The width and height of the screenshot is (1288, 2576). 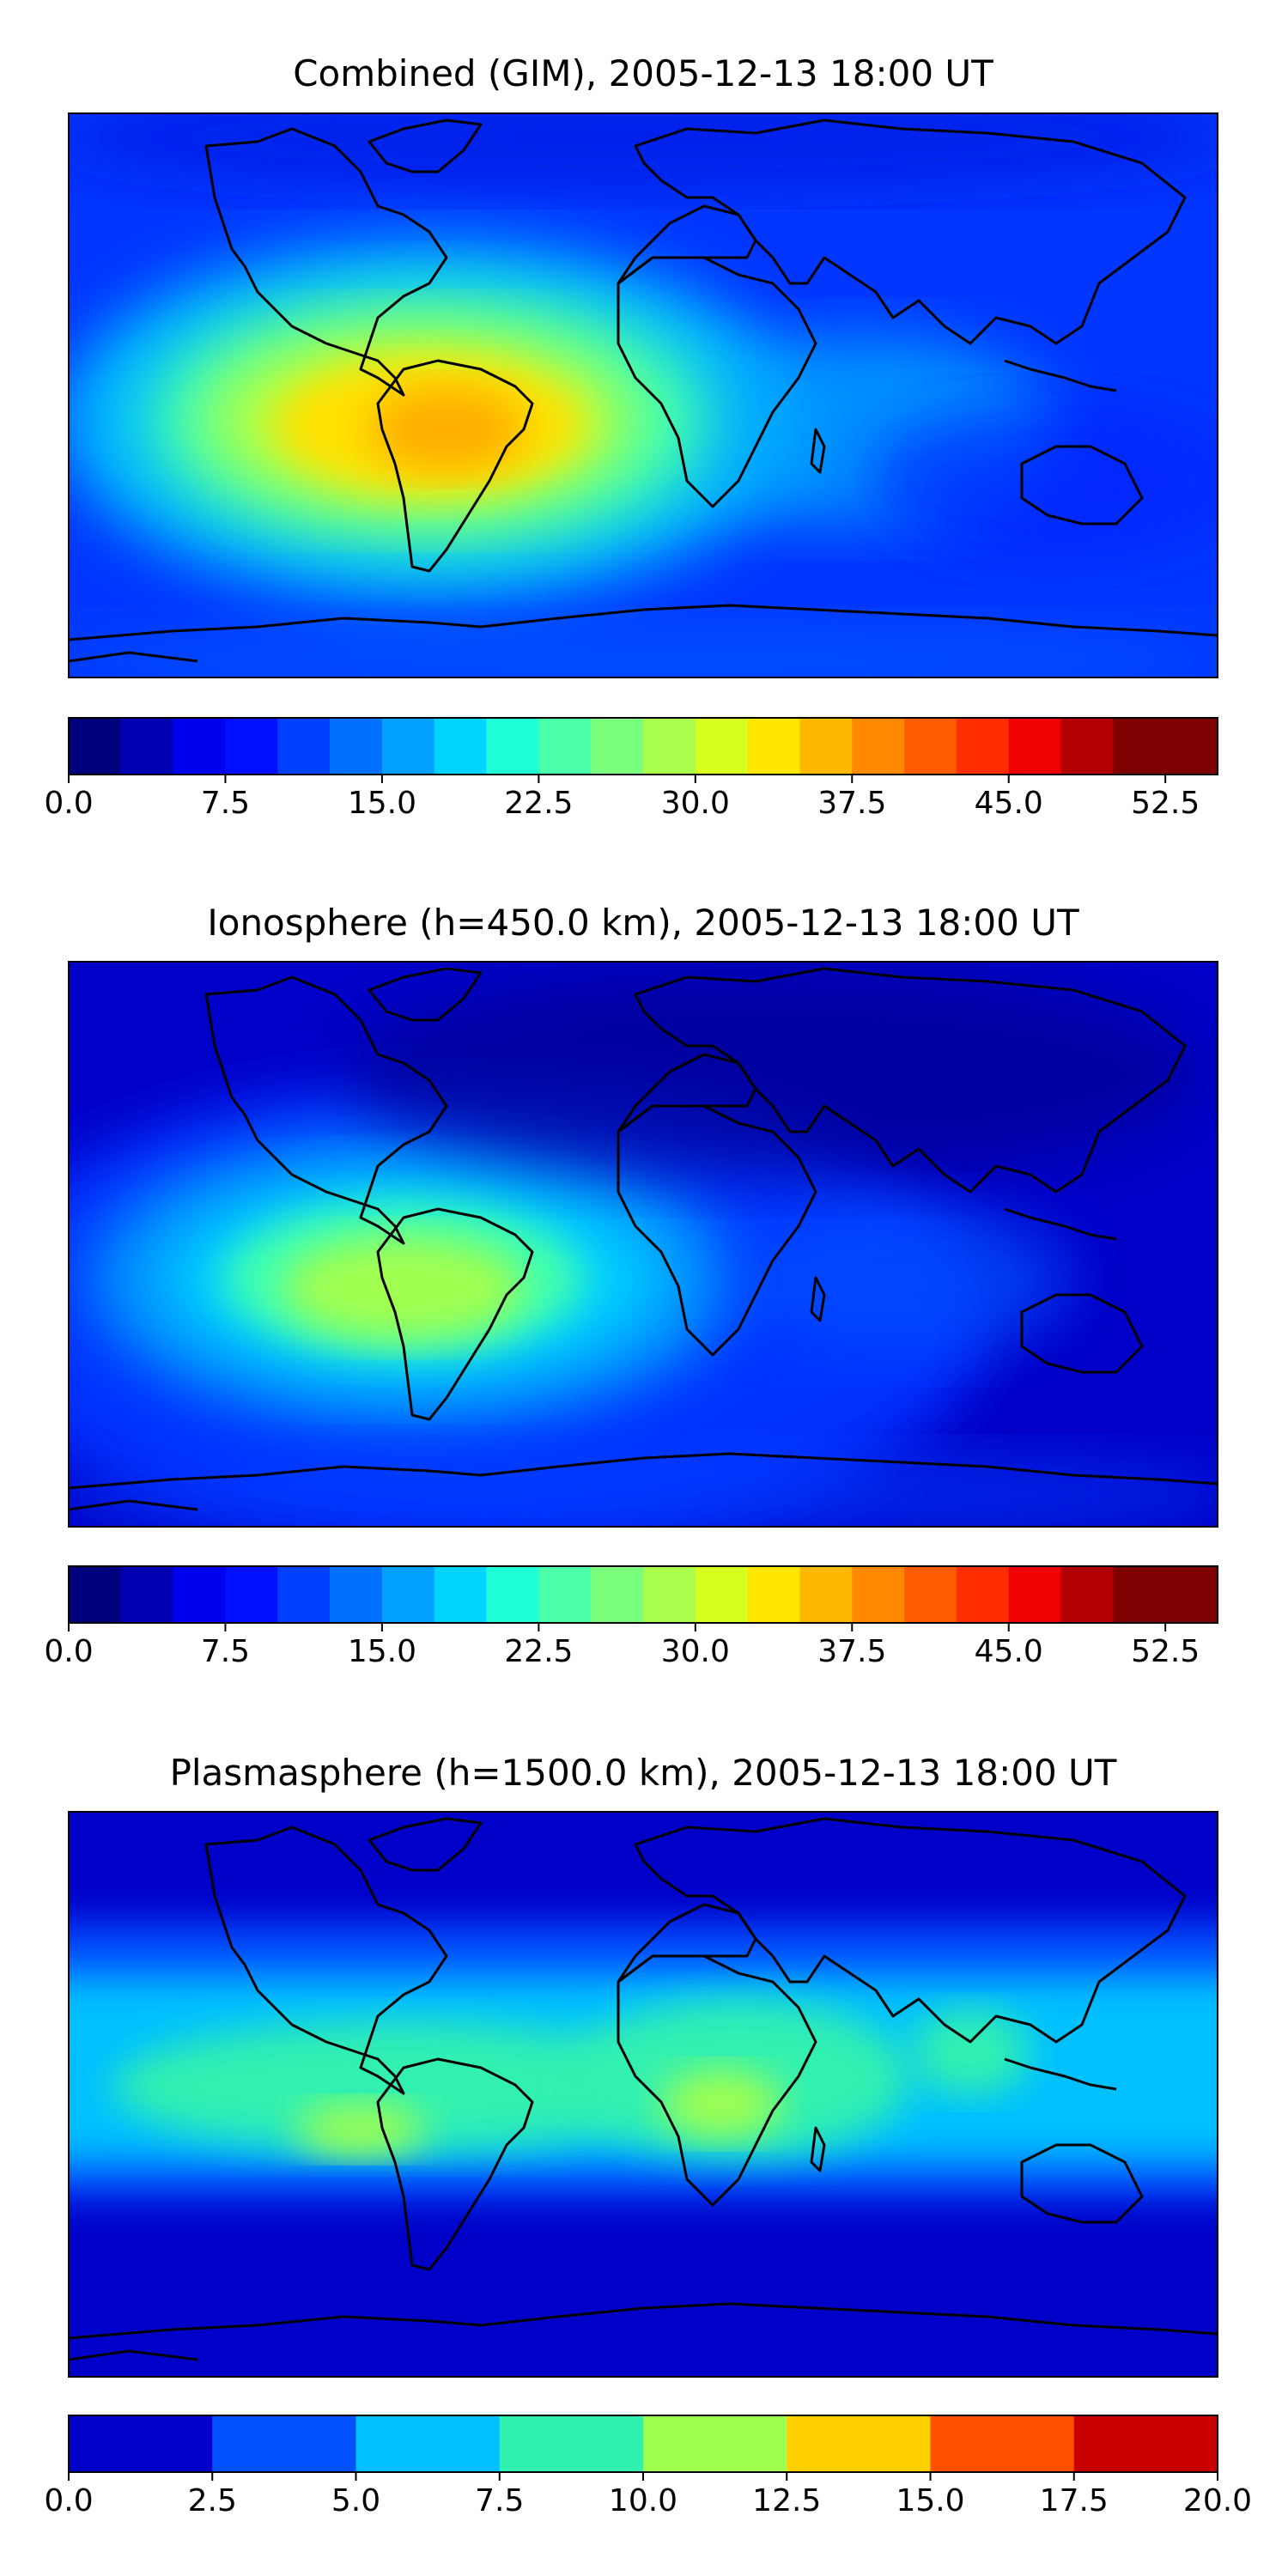 I want to click on contour-field, so click(x=643, y=2060).